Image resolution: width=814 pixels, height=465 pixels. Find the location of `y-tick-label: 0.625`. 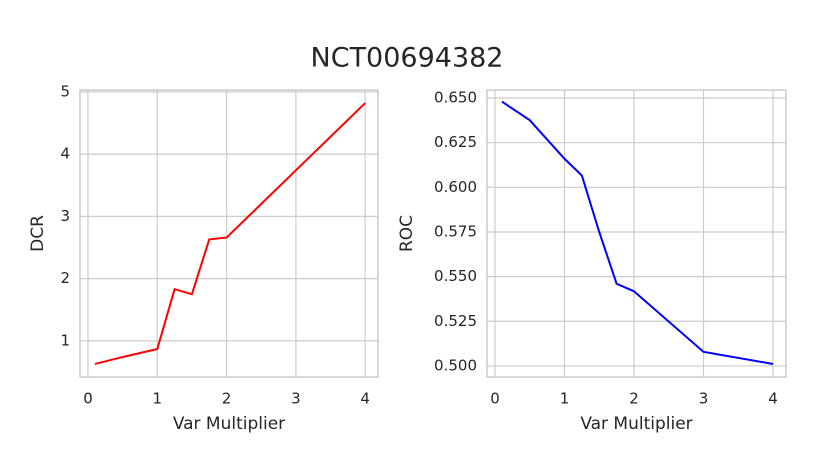

y-tick-label: 0.625 is located at coordinates (455, 142).